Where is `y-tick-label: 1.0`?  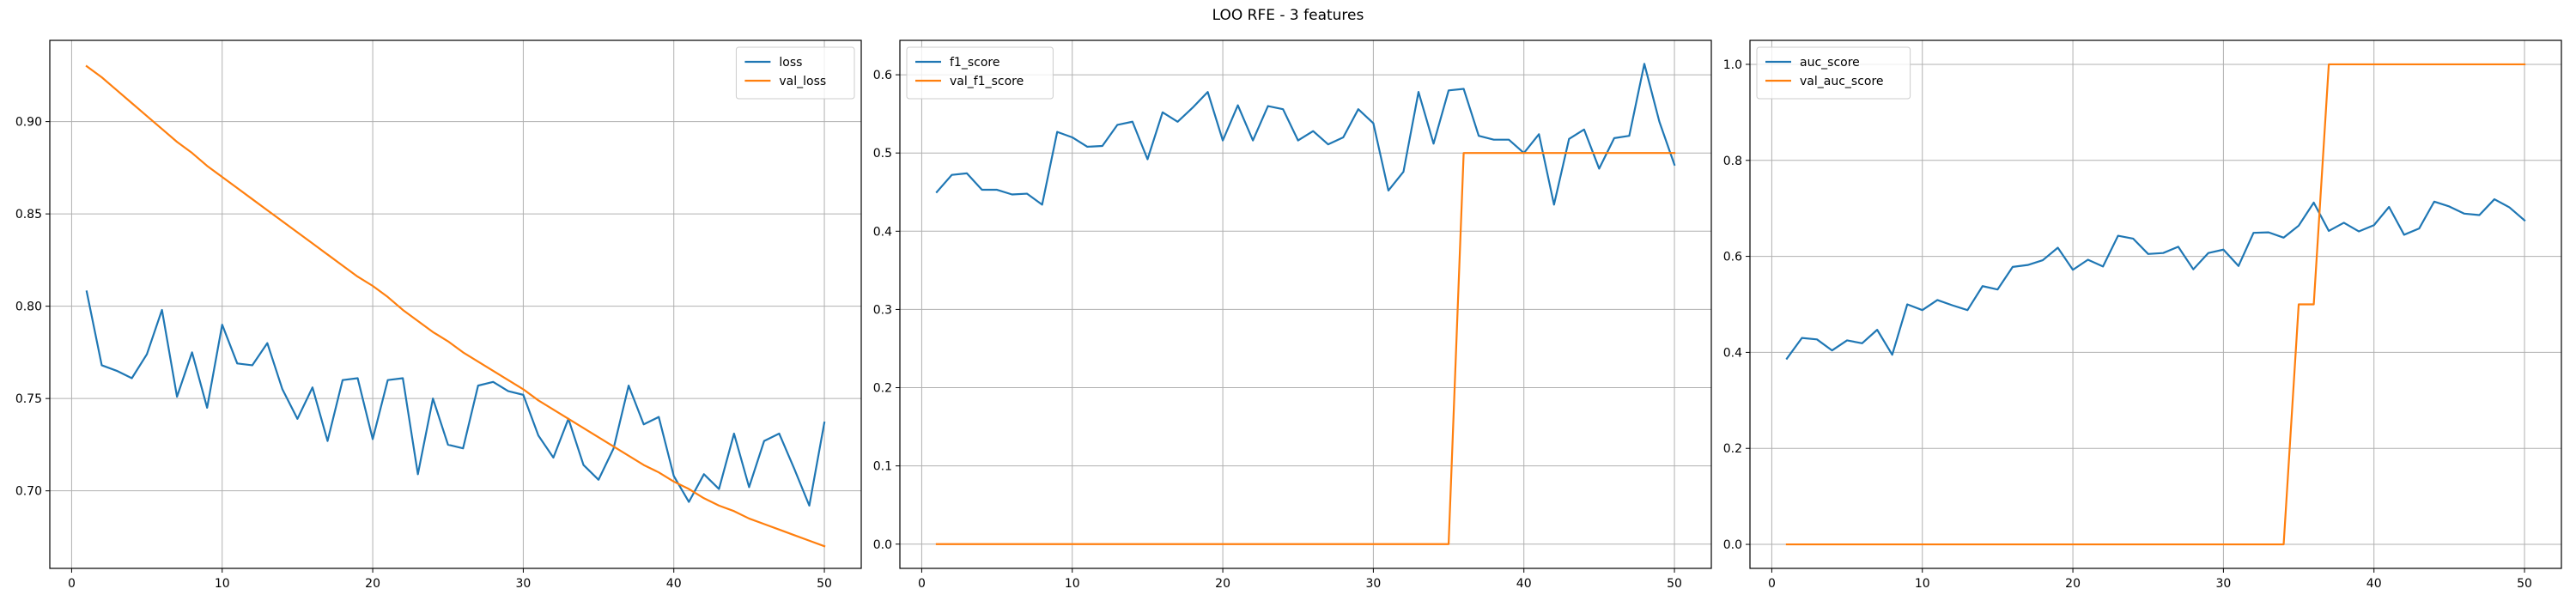
y-tick-label: 1.0 is located at coordinates (1733, 65).